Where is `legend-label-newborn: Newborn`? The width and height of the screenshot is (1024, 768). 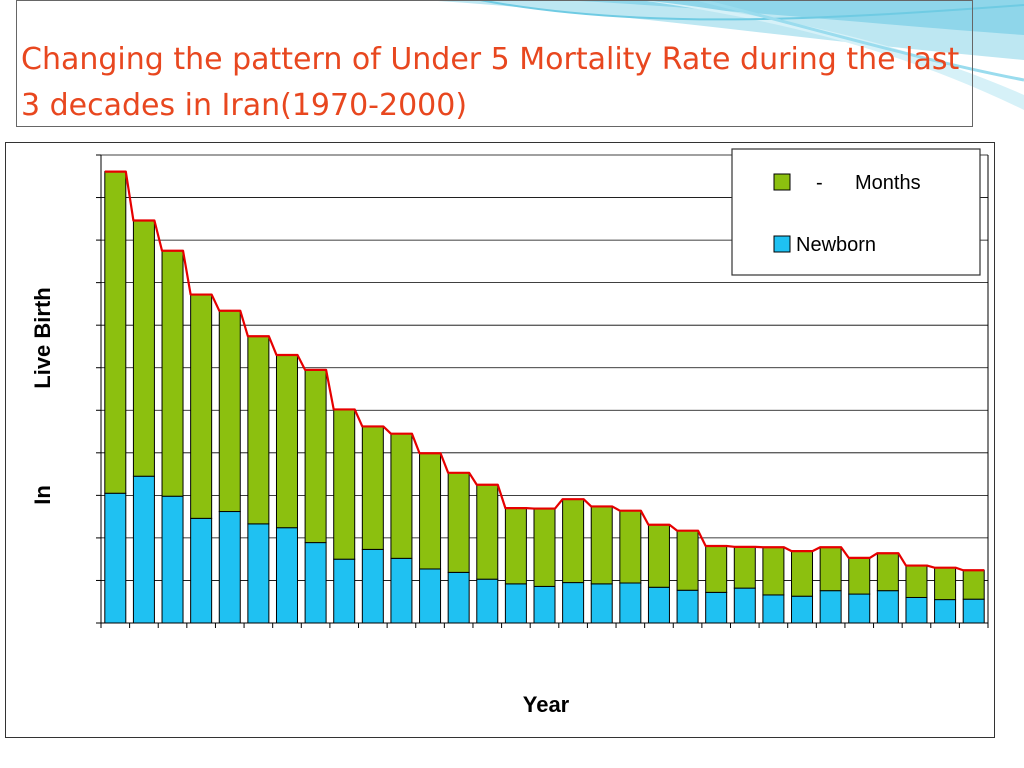 legend-label-newborn: Newborn is located at coordinates (836, 245).